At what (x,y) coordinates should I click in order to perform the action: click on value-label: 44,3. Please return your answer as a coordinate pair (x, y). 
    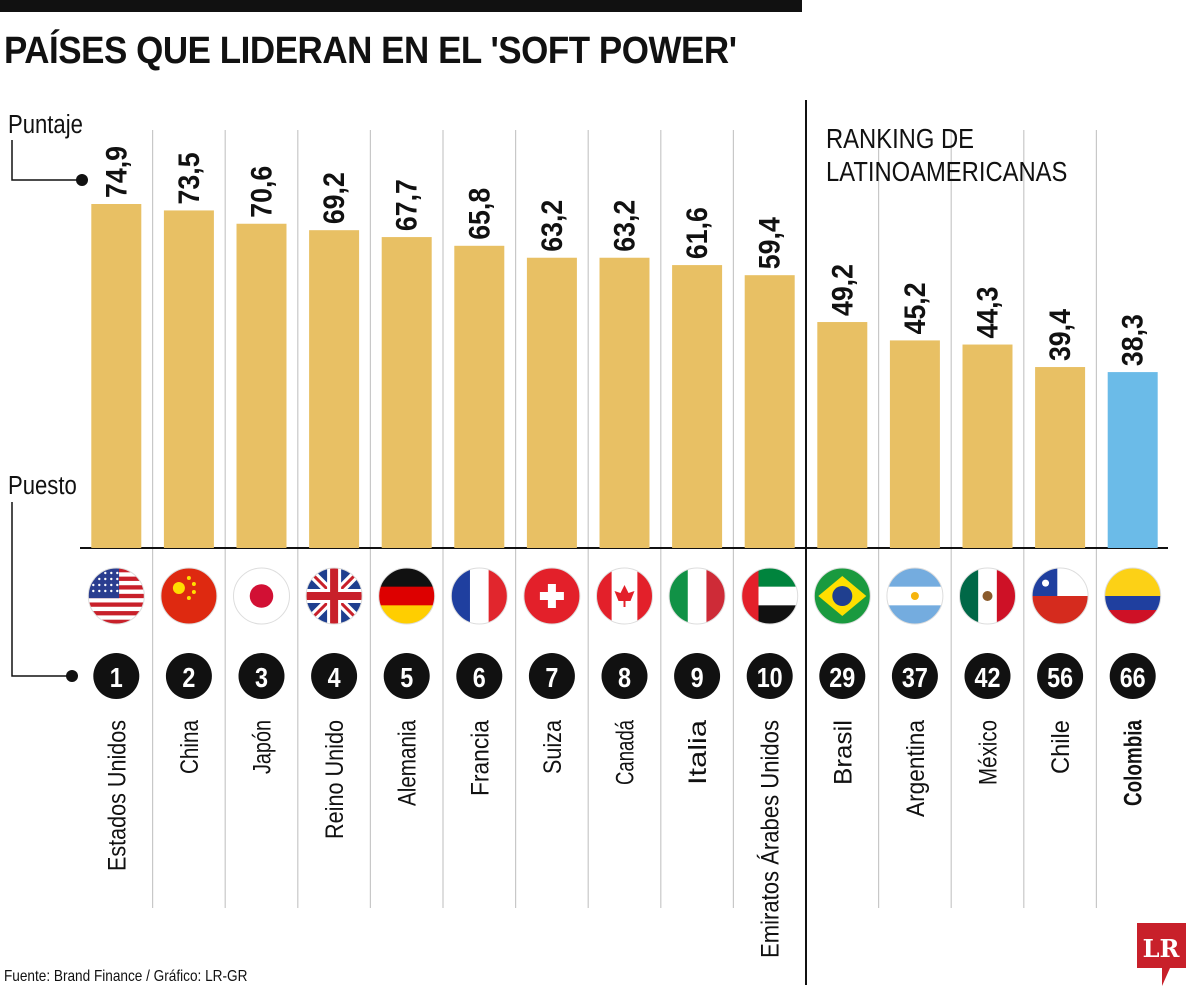
    Looking at the image, I should click on (988, 313).